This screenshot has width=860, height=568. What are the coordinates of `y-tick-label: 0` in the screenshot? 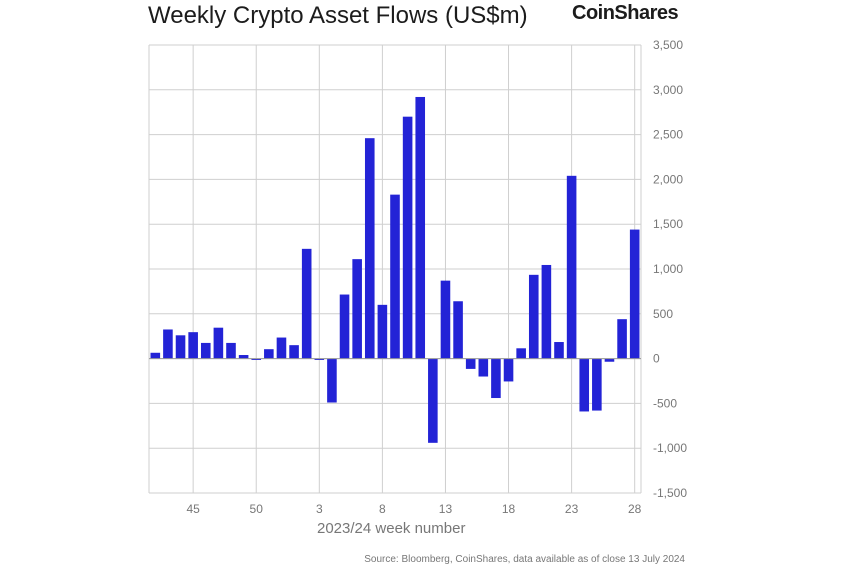 It's located at (656, 359).